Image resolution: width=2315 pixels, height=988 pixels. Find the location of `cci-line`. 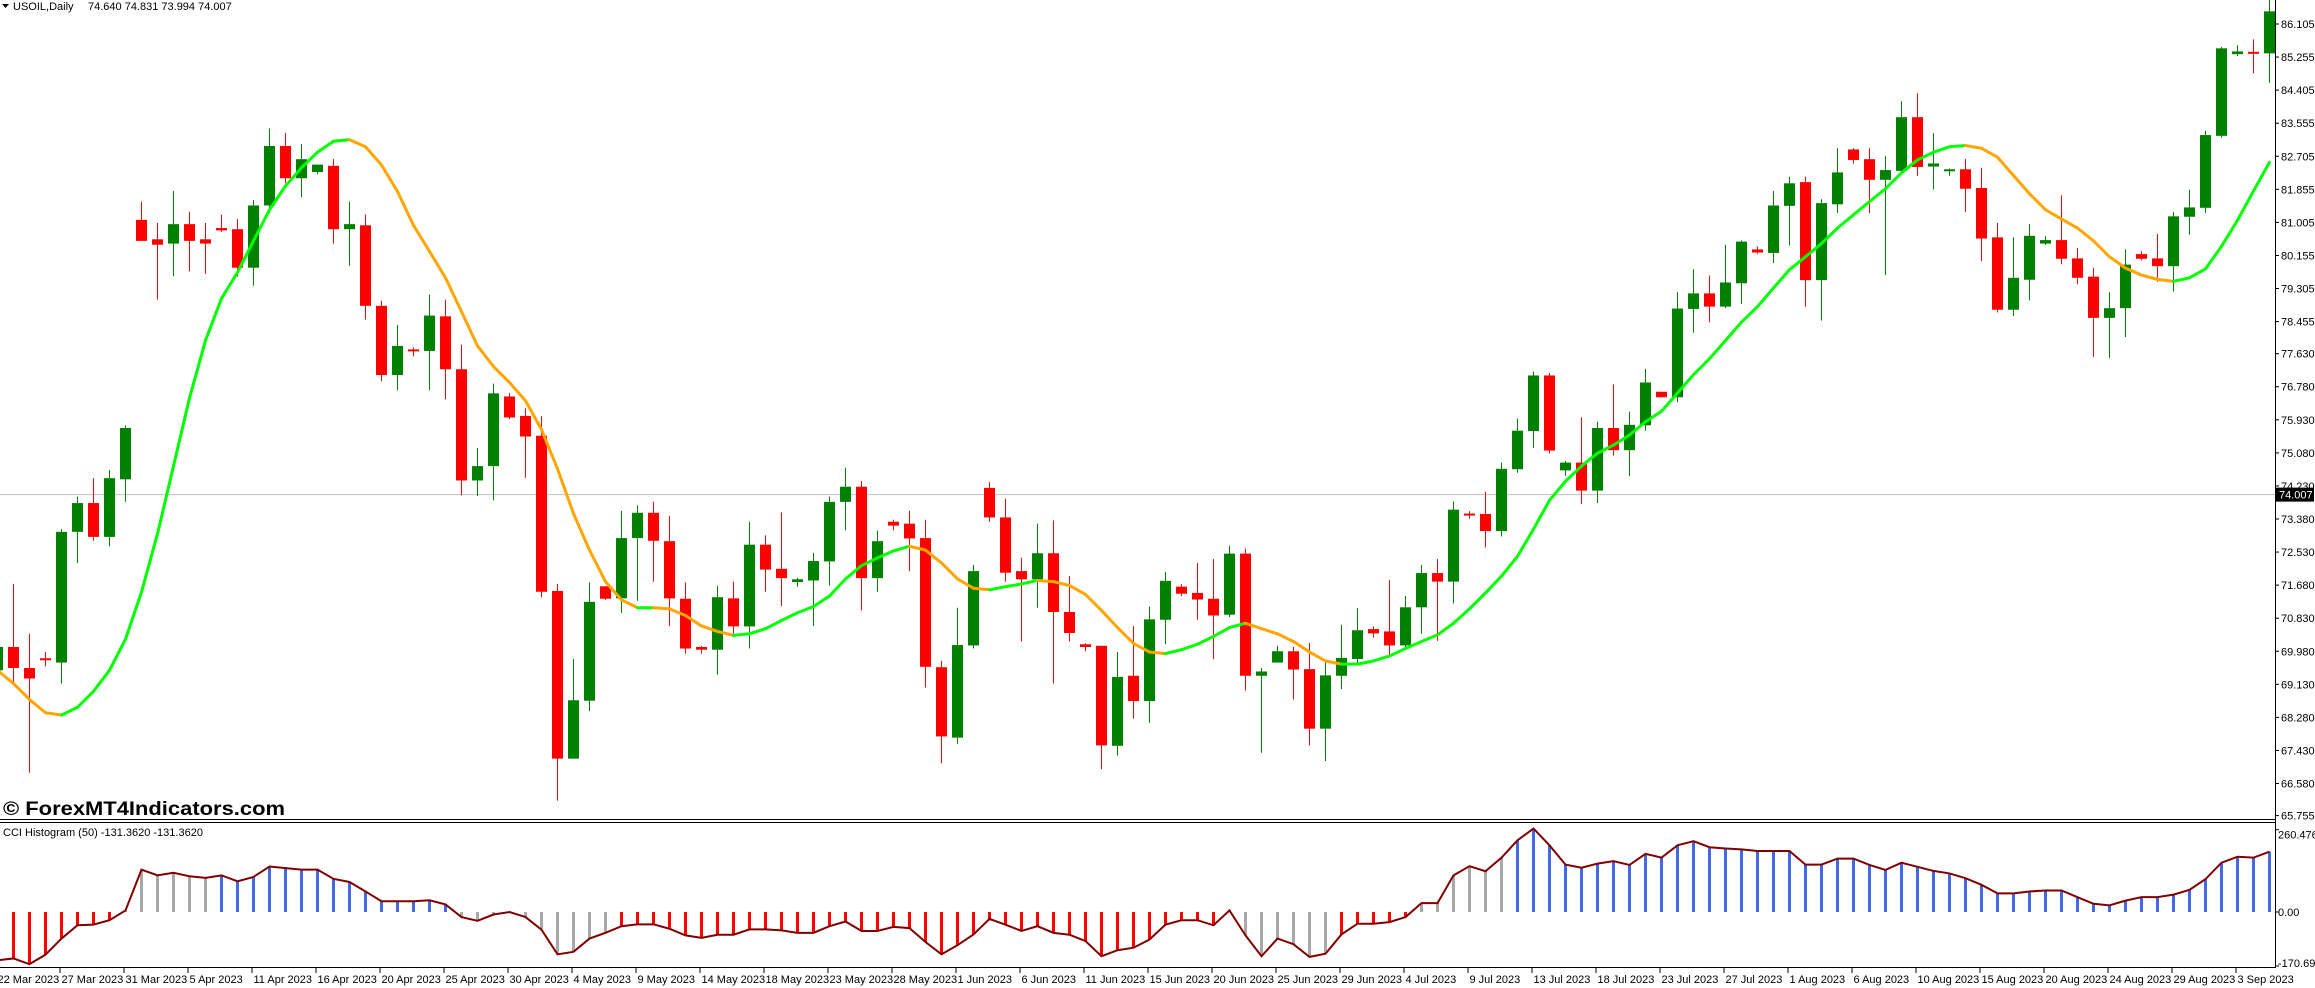

cci-line is located at coordinates (1135, 896).